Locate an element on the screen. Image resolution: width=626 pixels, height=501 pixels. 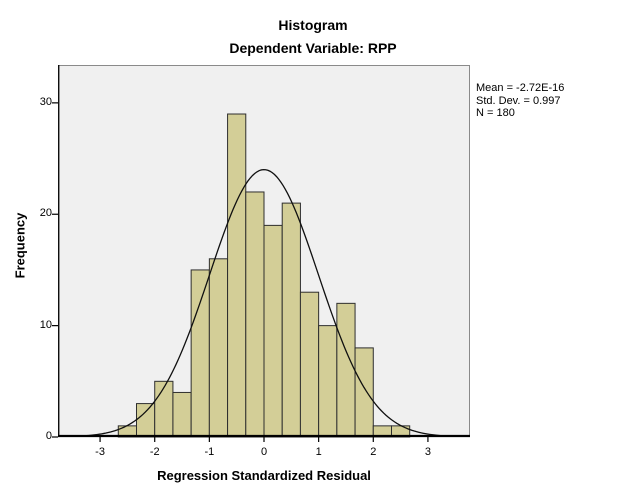
x-tick-label: -1 is located at coordinates (209, 452).